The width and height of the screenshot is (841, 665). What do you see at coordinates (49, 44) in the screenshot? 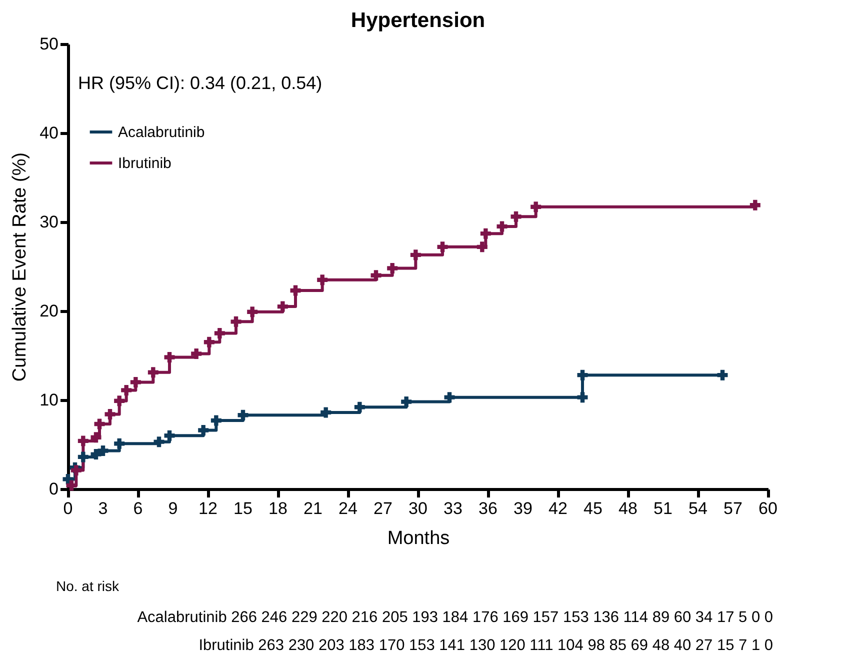
I see `y-tick-label: 50` at bounding box center [49, 44].